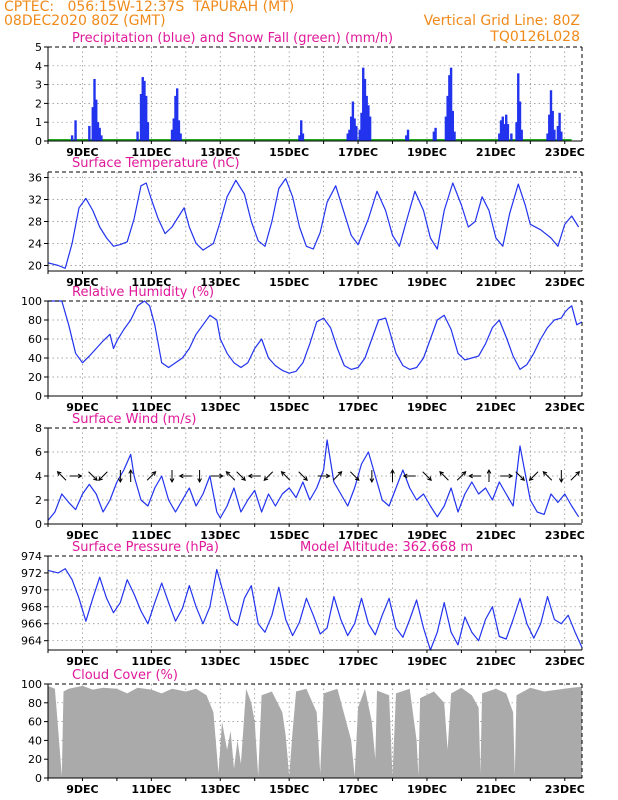 The image size is (618, 800). Describe the element at coordinates (143, 292) in the screenshot. I see `panel-title: Relative Humidity (%)` at that location.